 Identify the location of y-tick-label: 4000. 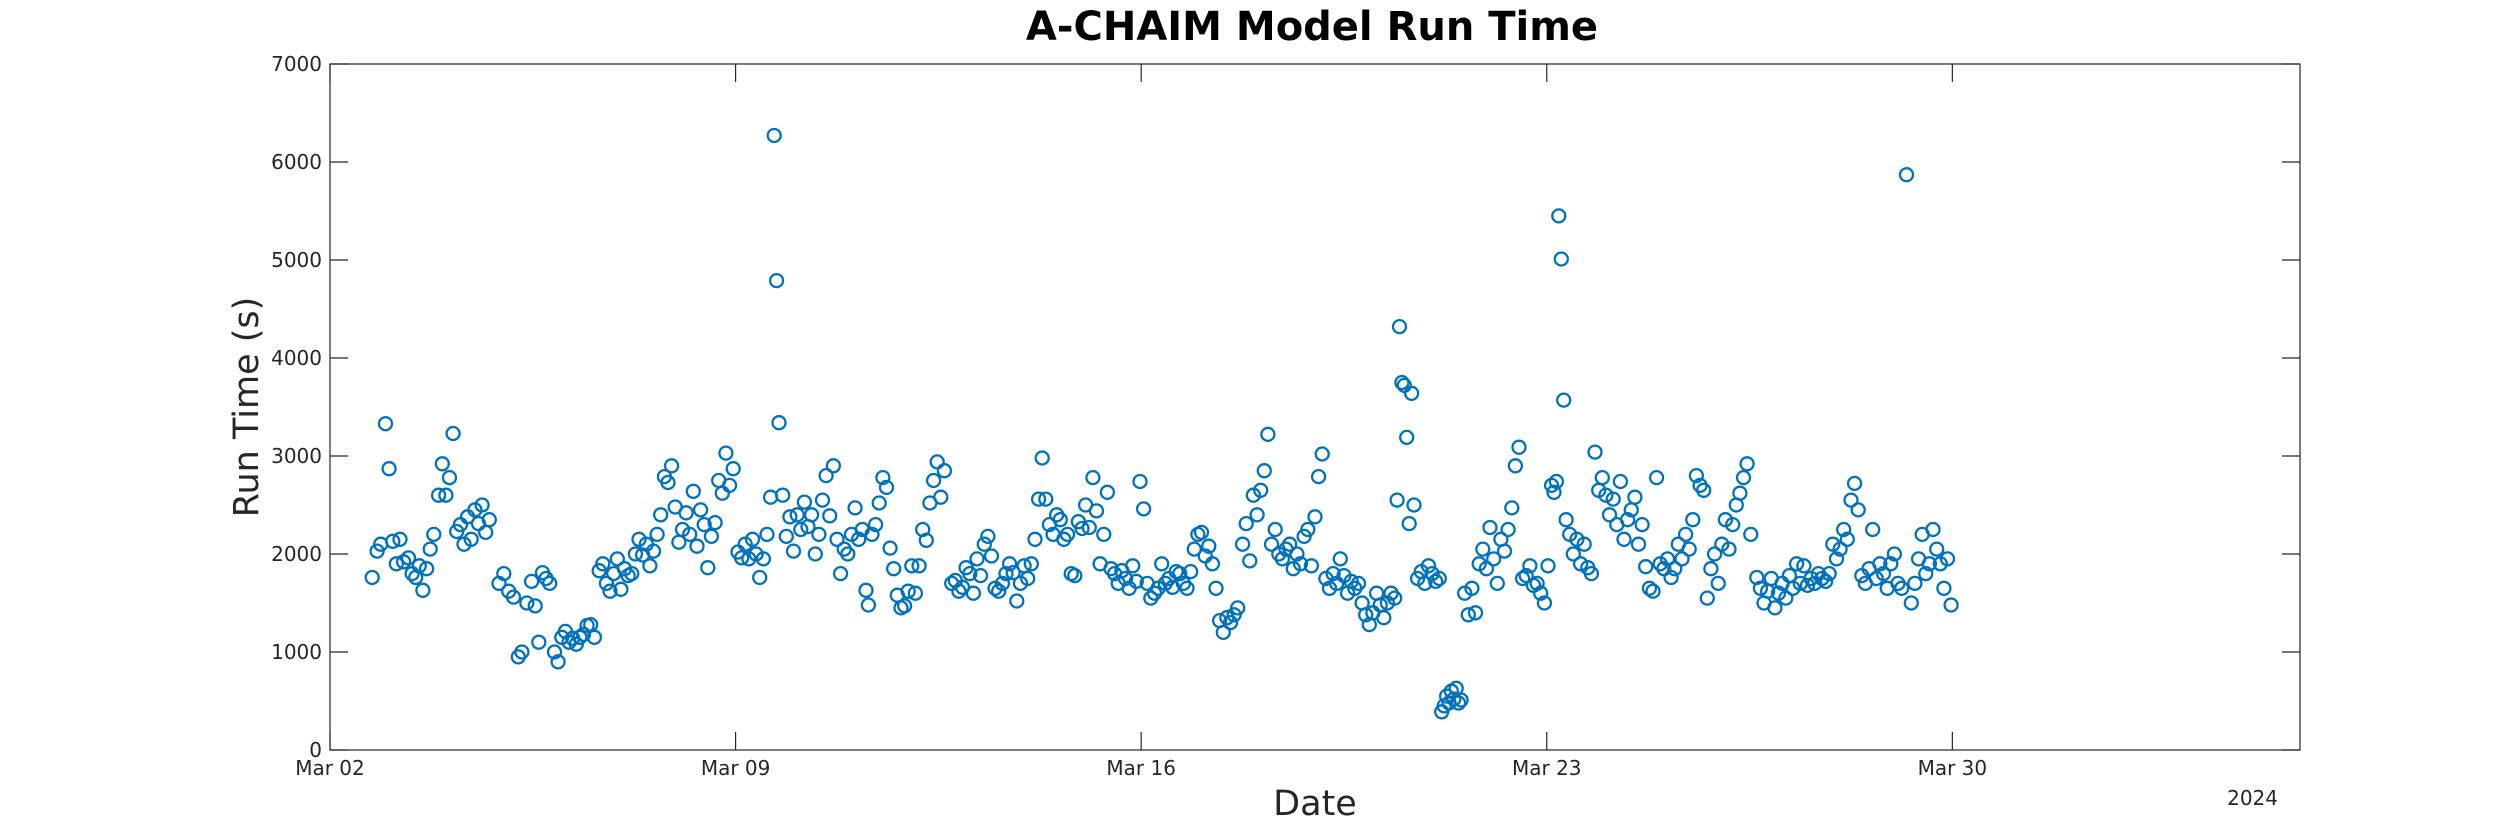
(296, 358).